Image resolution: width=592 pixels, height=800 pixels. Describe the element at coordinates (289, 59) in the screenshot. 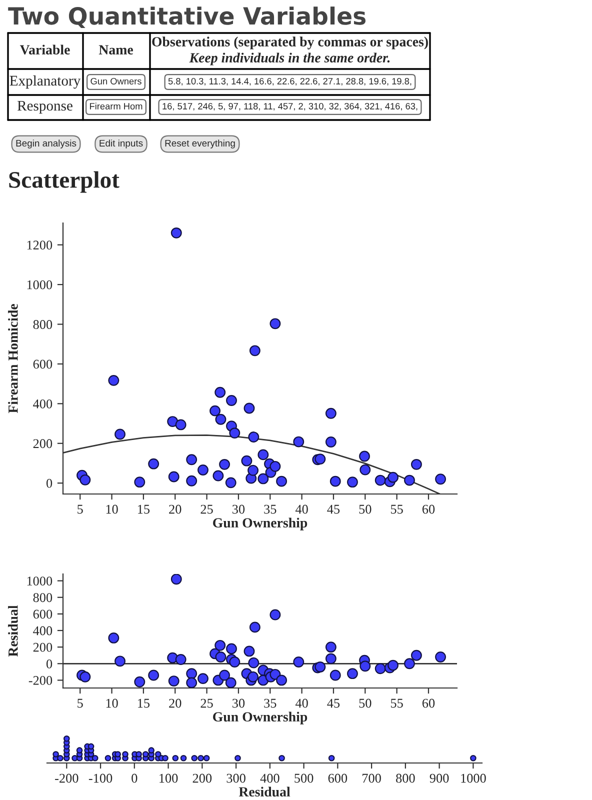

I see `text: Keep individuals in the same order.` at that location.